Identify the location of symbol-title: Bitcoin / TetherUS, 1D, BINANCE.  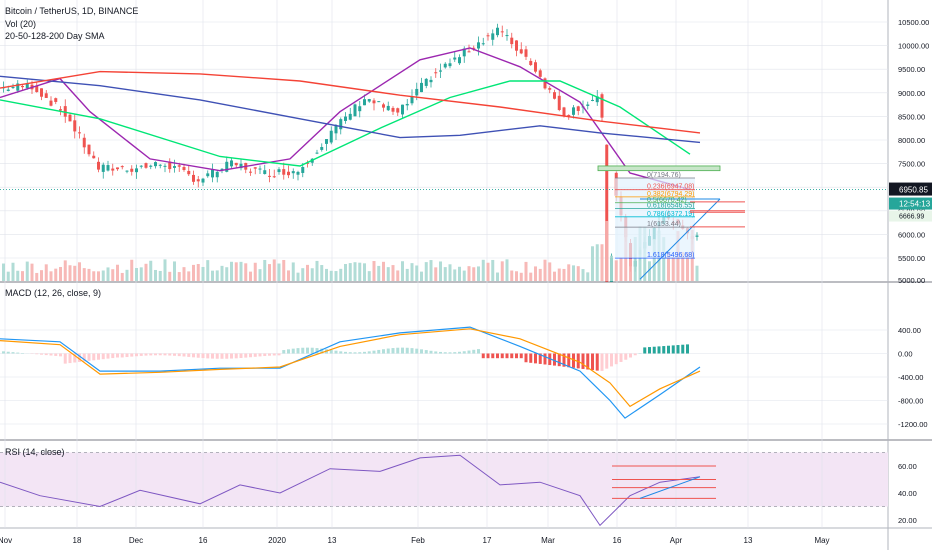
(71, 11).